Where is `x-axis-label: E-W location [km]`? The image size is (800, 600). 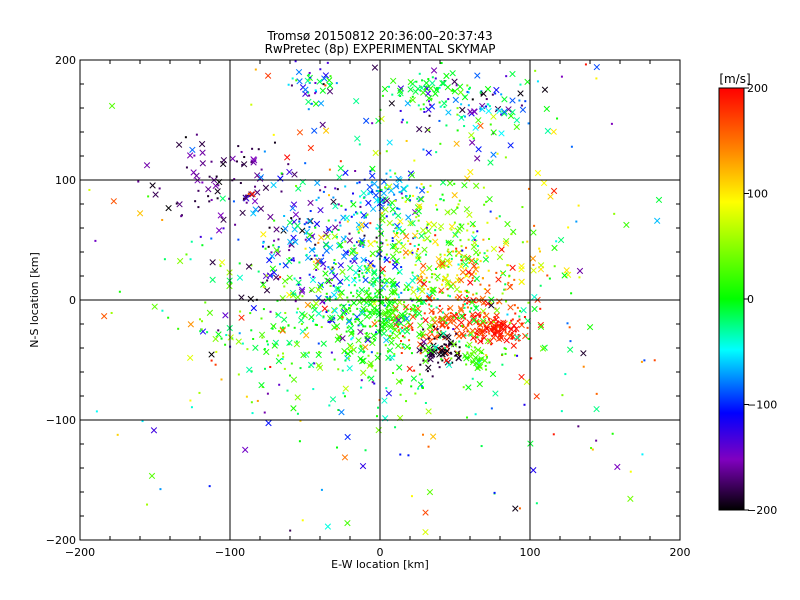
x-axis-label: E-W location [km] is located at coordinates (380, 564).